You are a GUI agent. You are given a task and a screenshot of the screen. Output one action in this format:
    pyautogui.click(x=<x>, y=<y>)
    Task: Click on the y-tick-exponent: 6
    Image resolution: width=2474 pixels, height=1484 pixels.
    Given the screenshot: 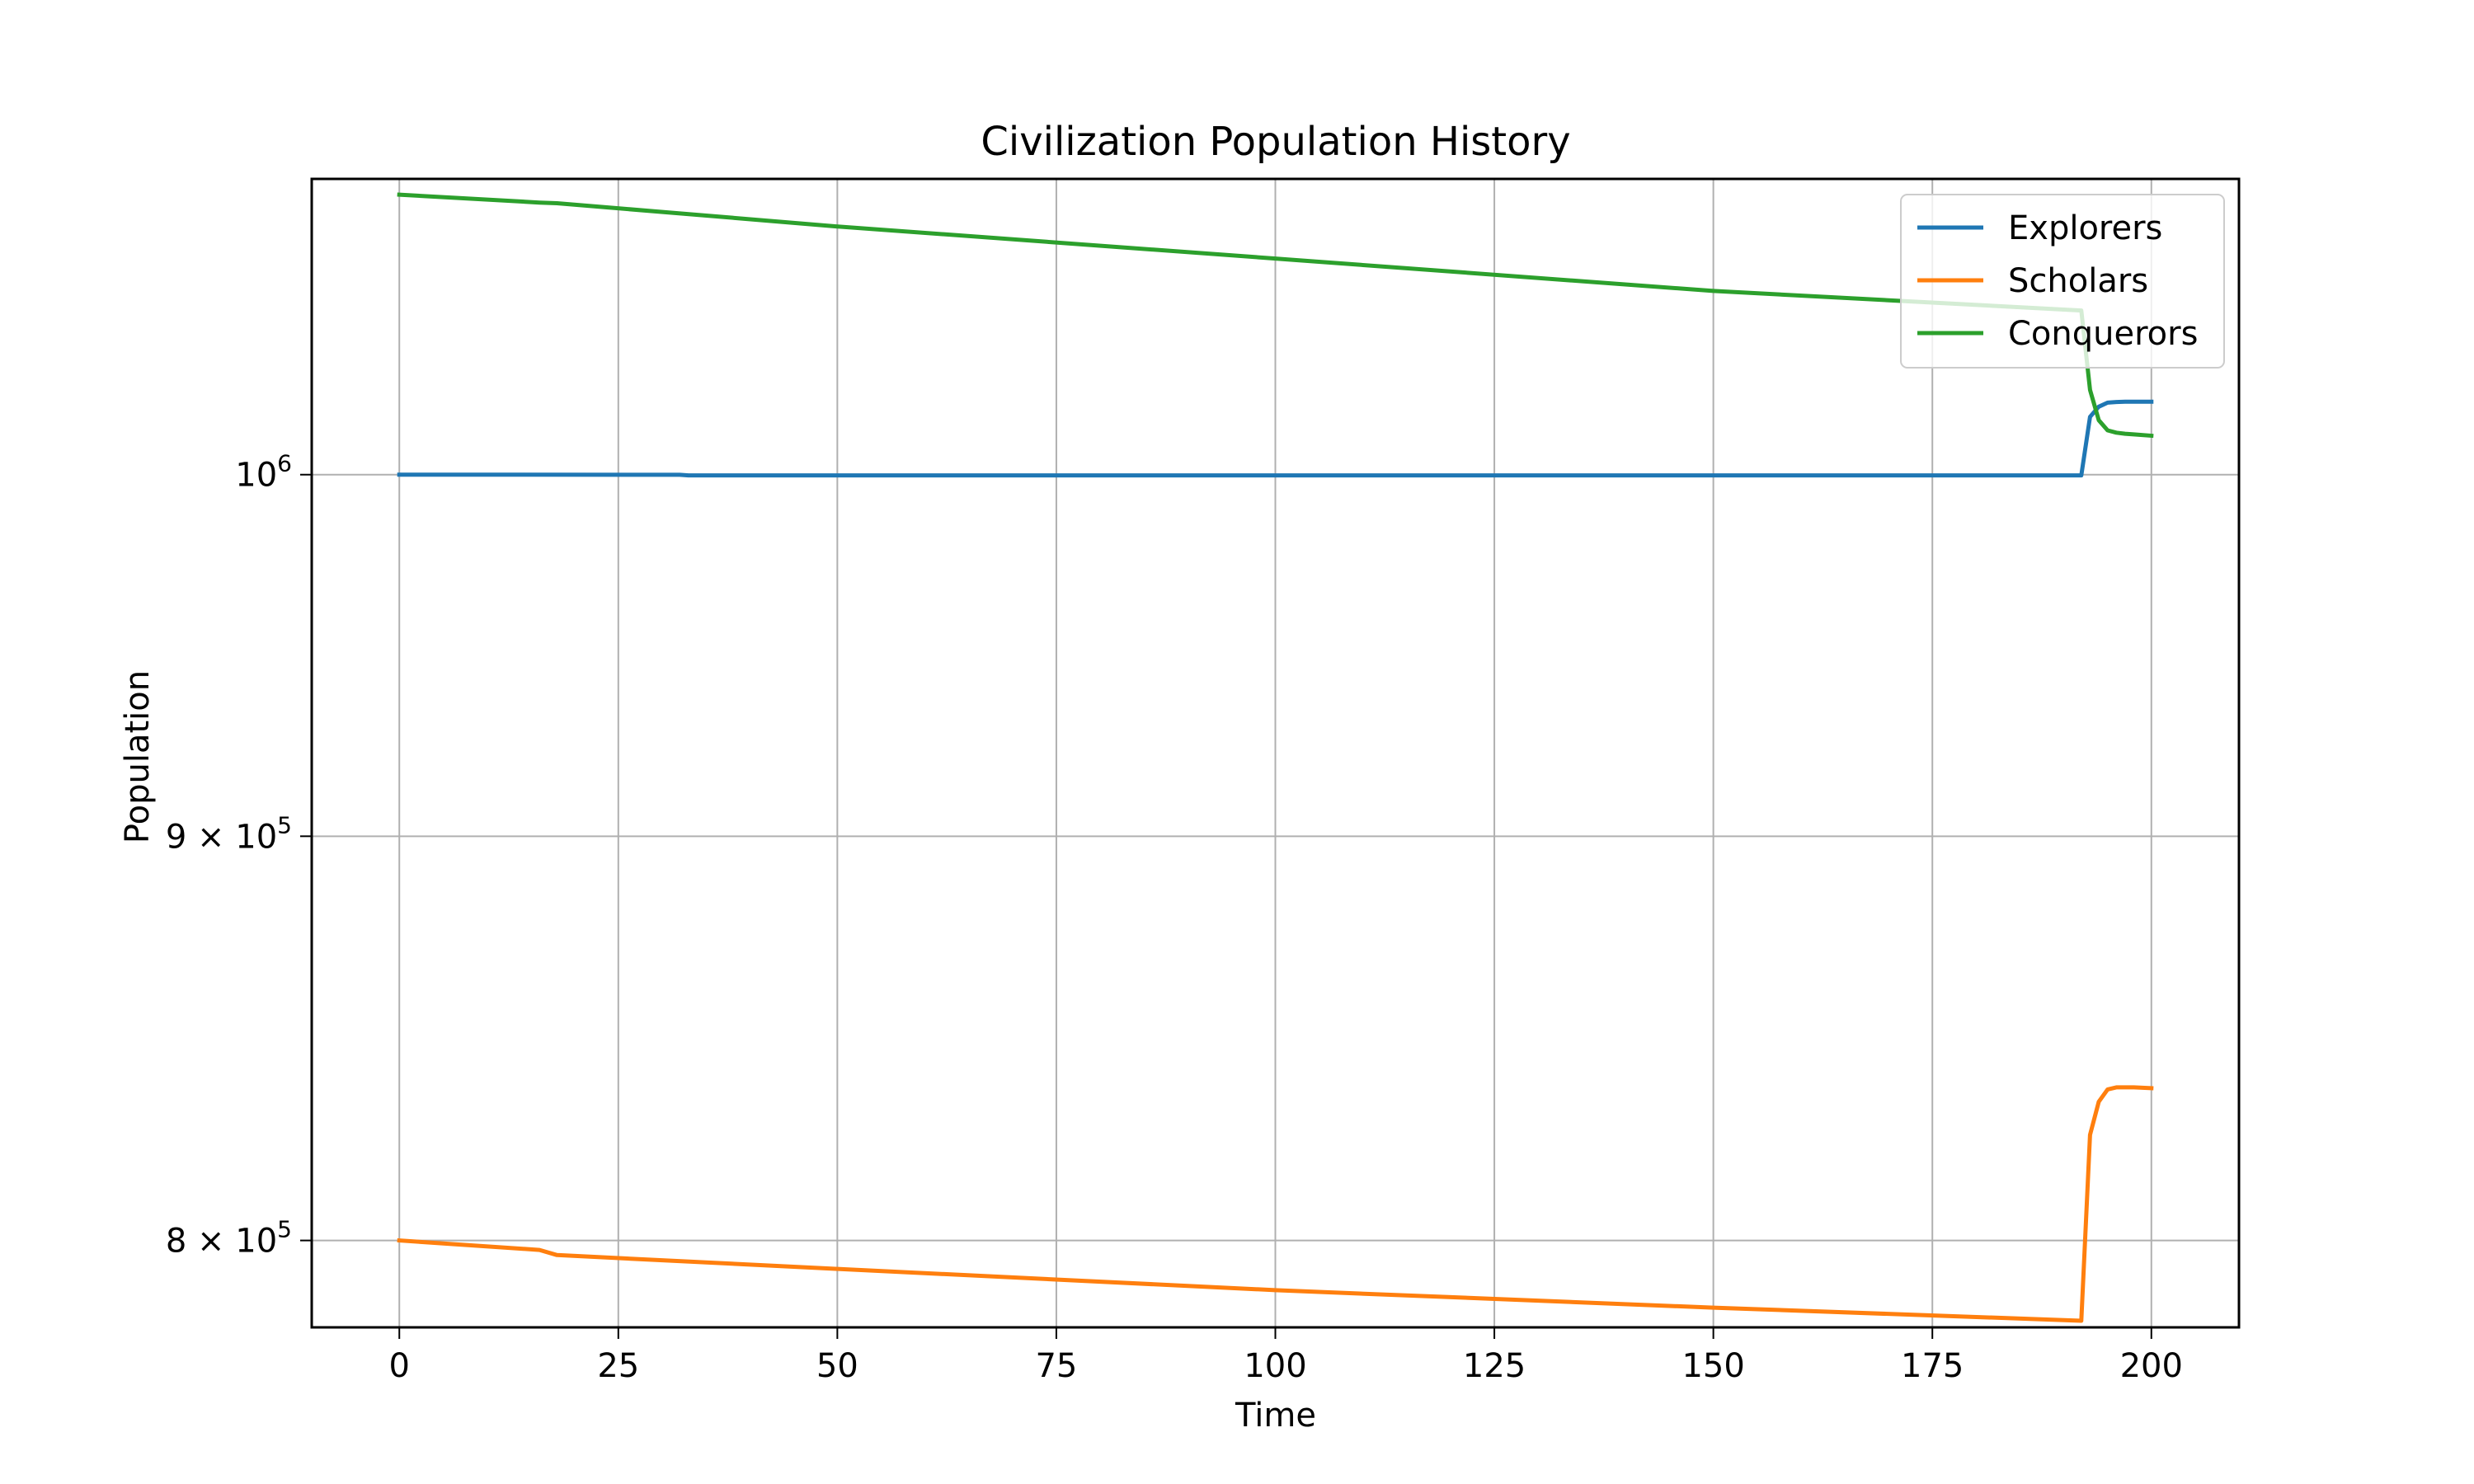 What is the action you would take?
    pyautogui.click(x=284, y=463)
    